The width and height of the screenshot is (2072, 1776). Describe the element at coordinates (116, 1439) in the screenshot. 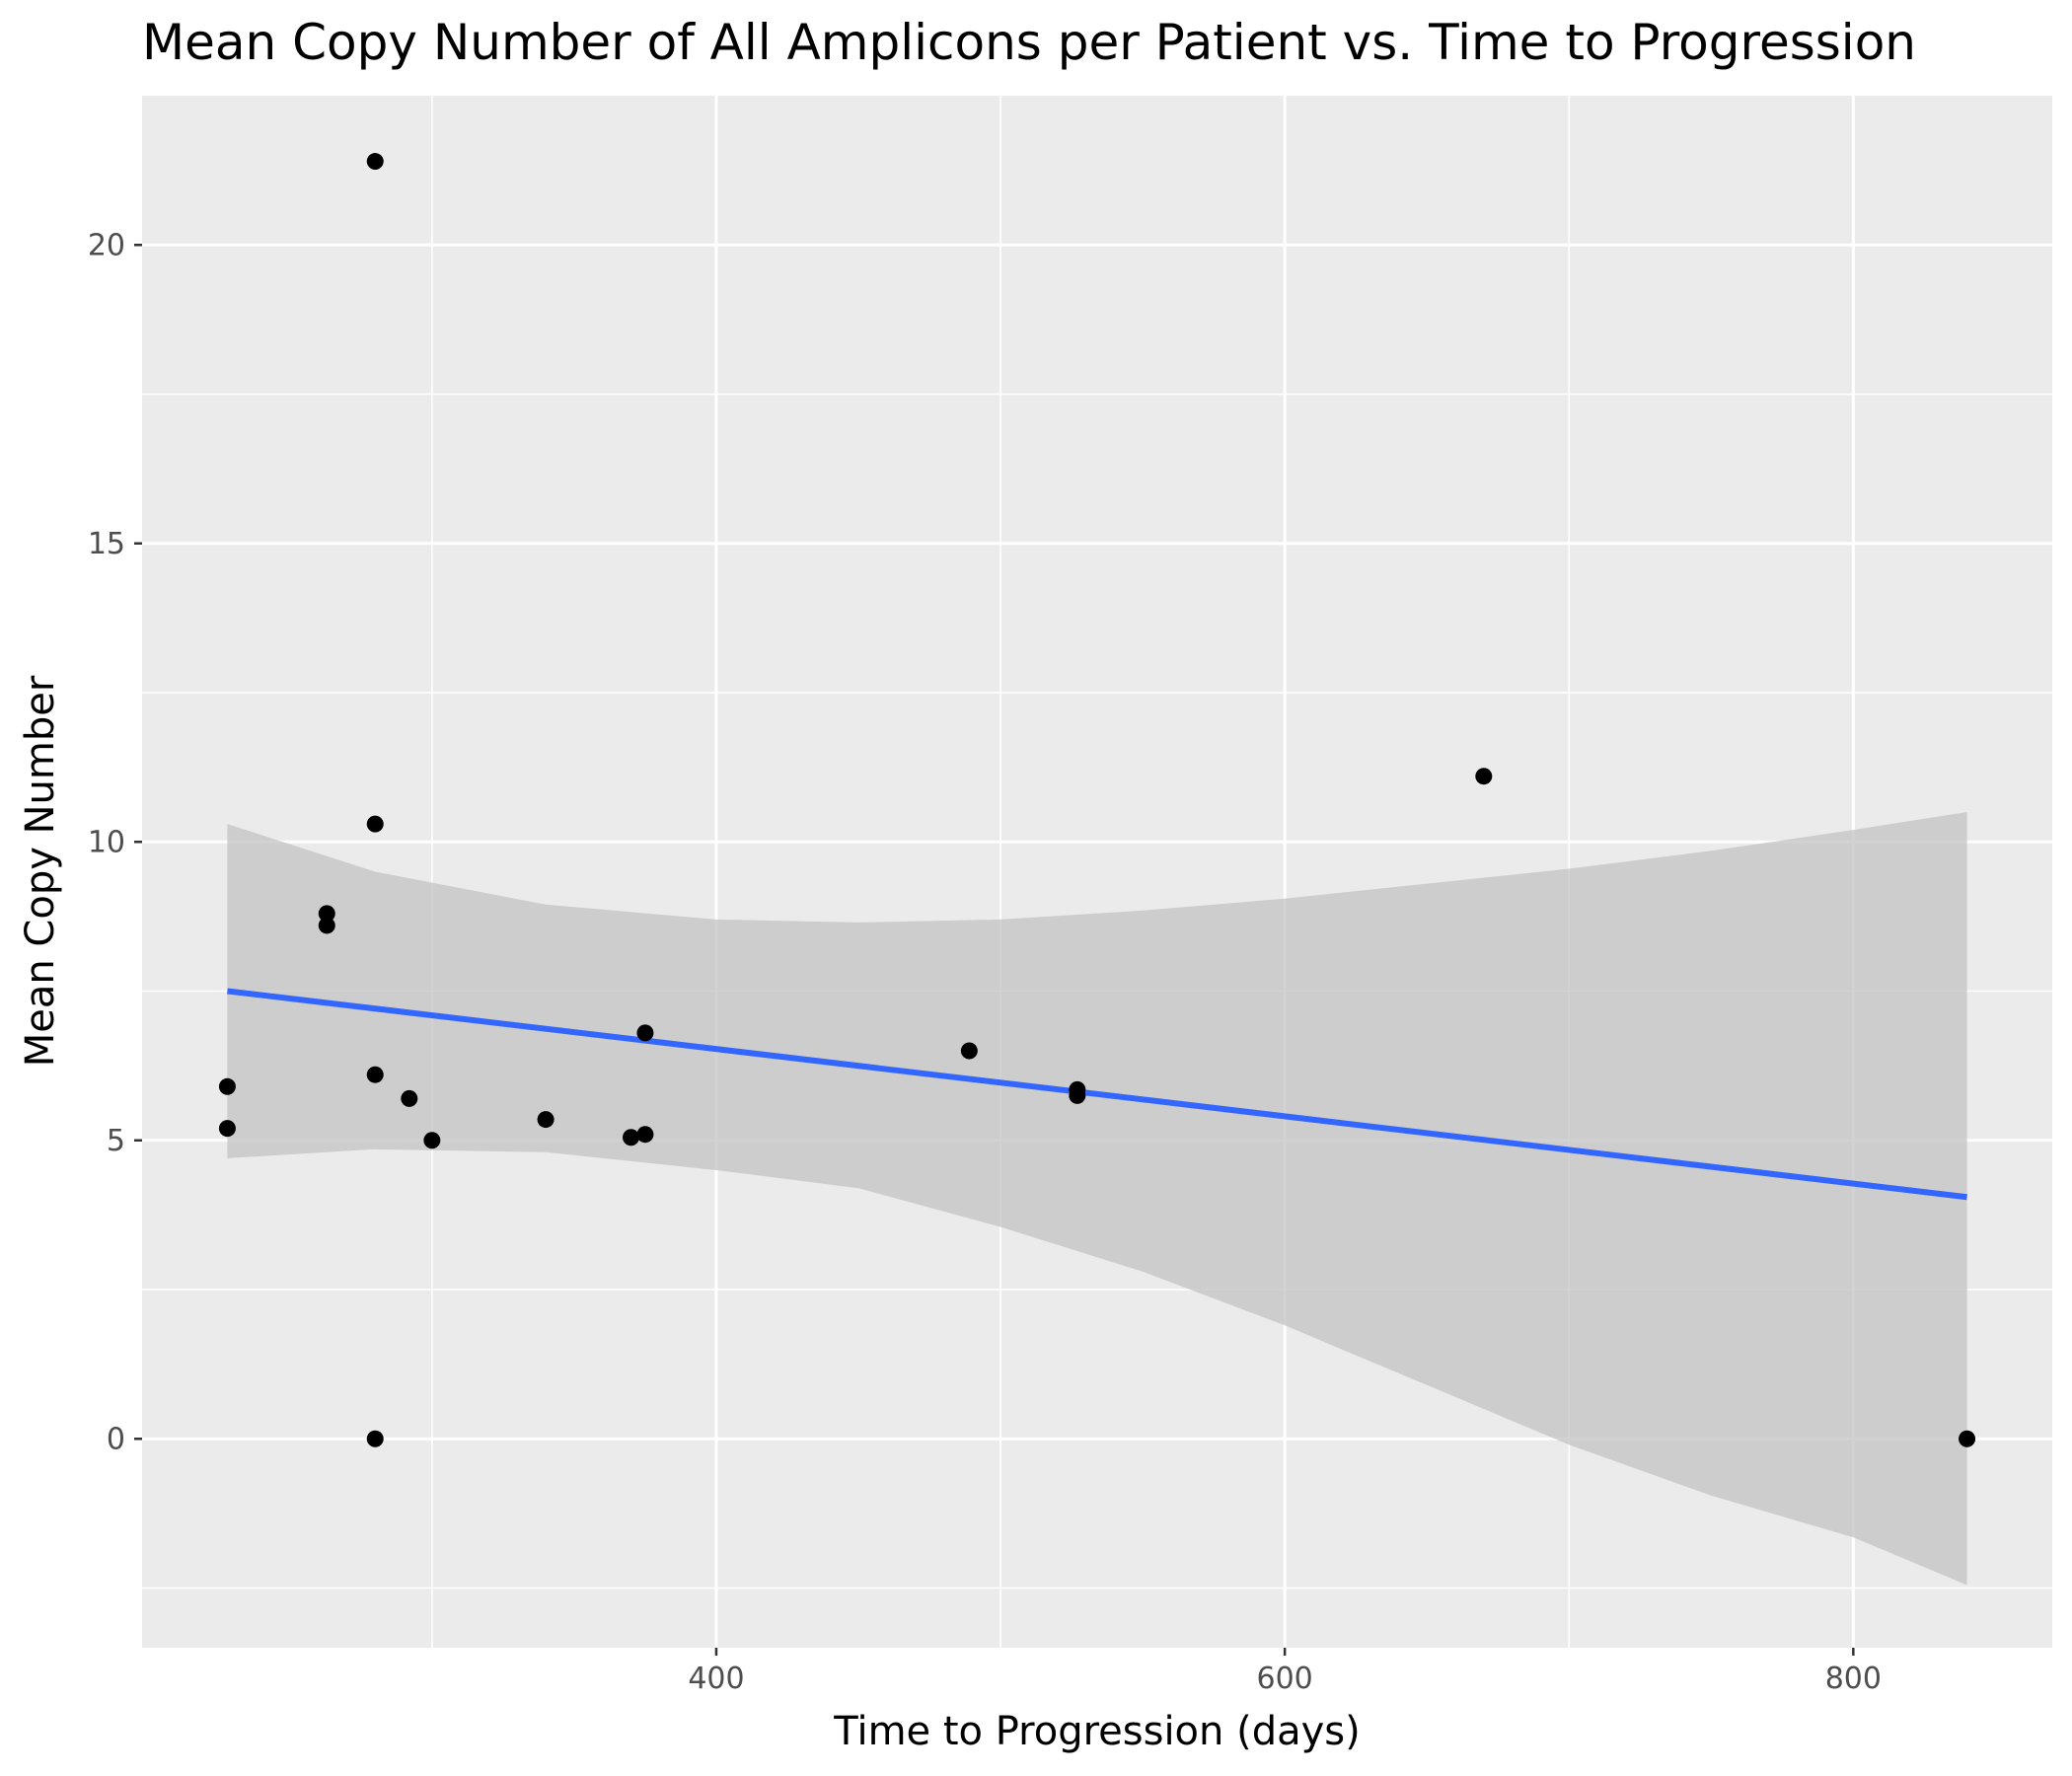

I see `y-tick-label: 0` at that location.